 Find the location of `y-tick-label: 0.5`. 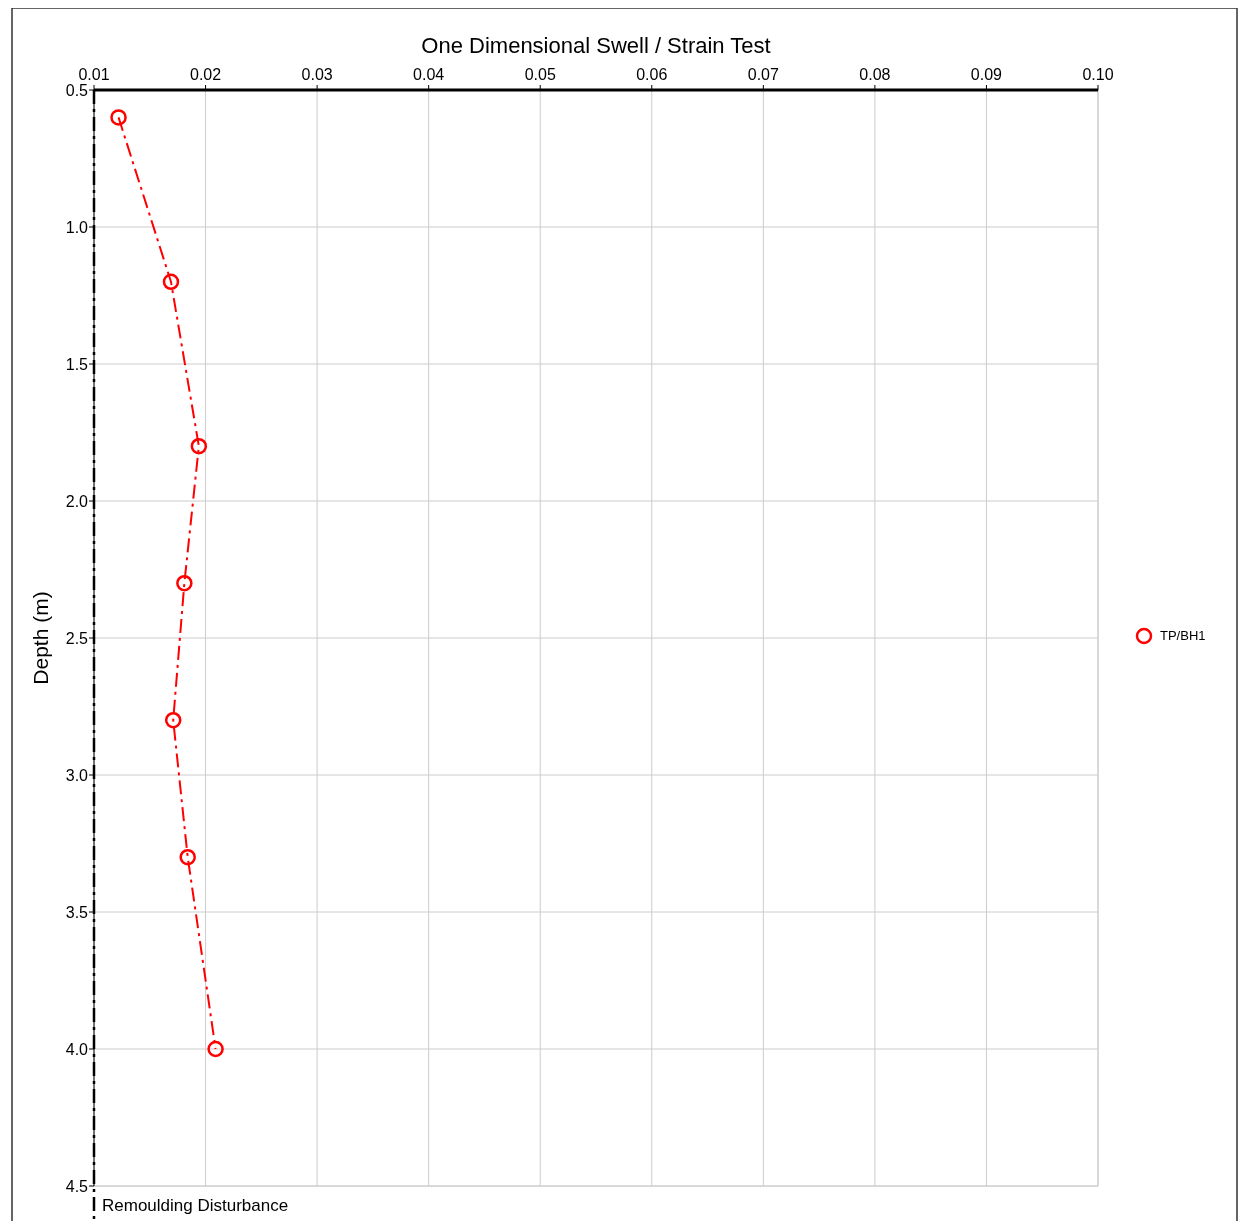

y-tick-label: 0.5 is located at coordinates (77, 90).